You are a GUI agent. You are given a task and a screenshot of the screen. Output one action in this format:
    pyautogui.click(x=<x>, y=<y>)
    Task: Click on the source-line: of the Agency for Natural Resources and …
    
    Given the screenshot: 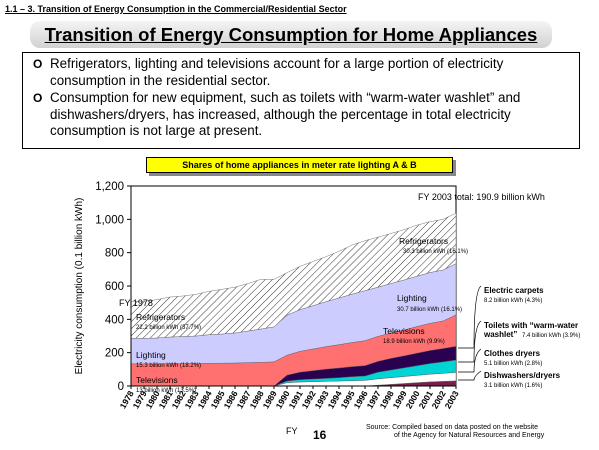 What is the action you would take?
    pyautogui.click(x=469, y=435)
    